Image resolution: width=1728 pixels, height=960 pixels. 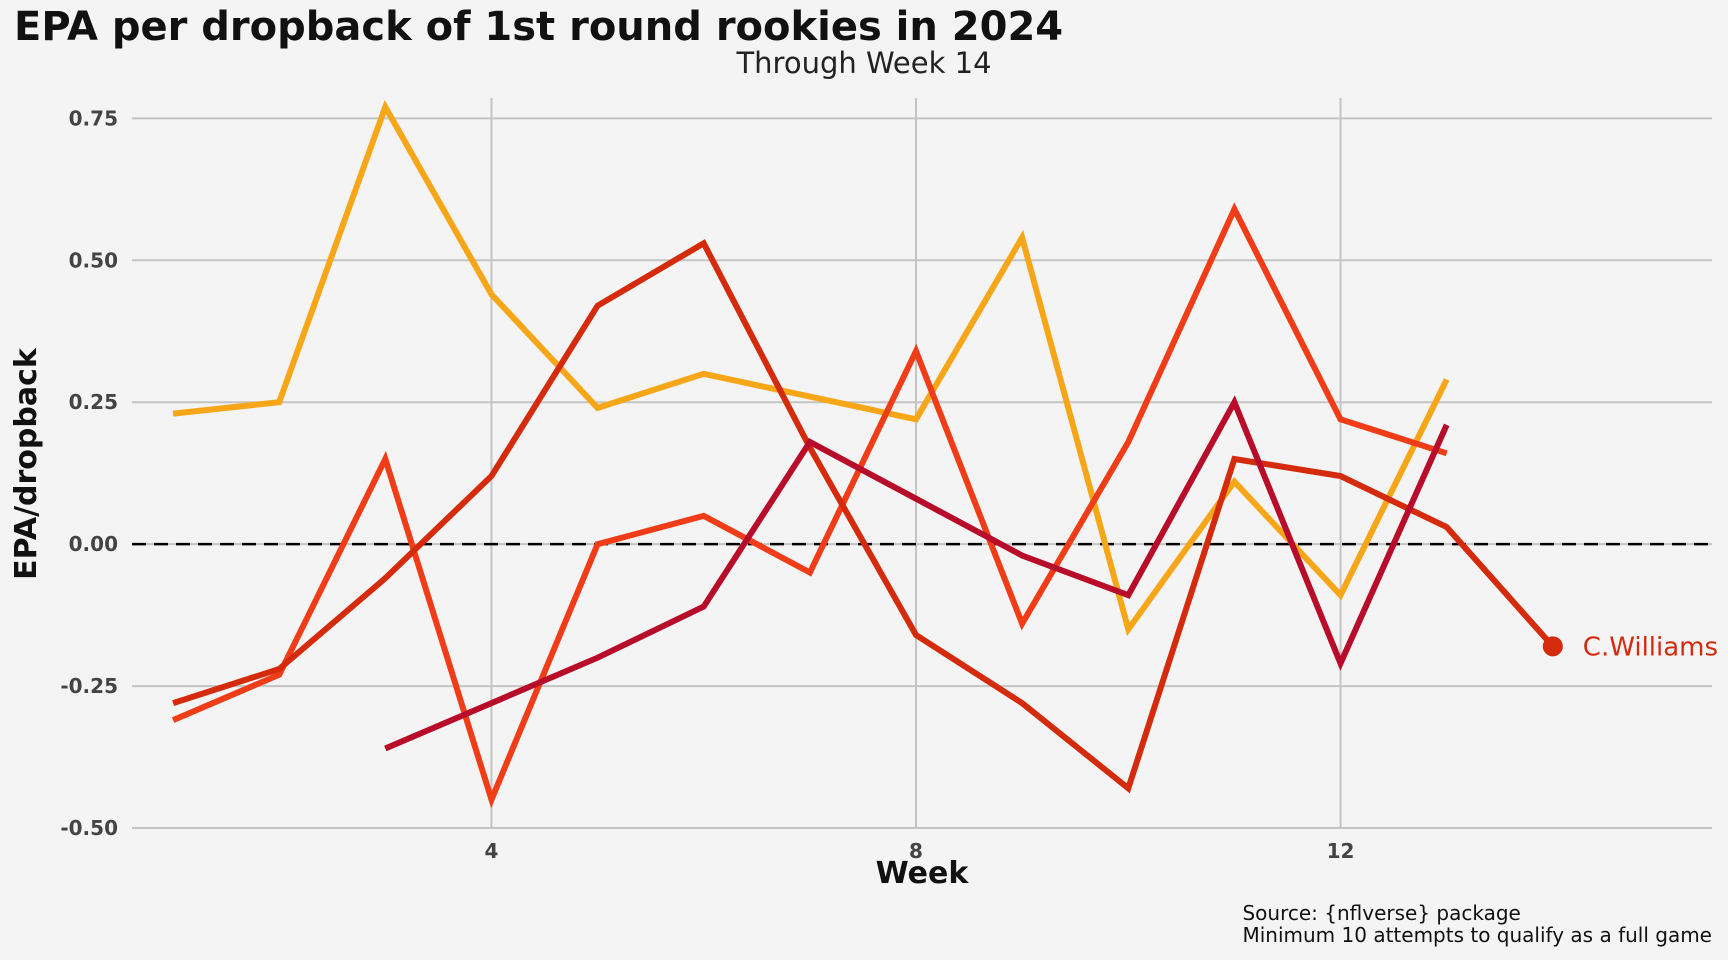 What do you see at coordinates (923, 873) in the screenshot?
I see `x-axis-title: Week` at bounding box center [923, 873].